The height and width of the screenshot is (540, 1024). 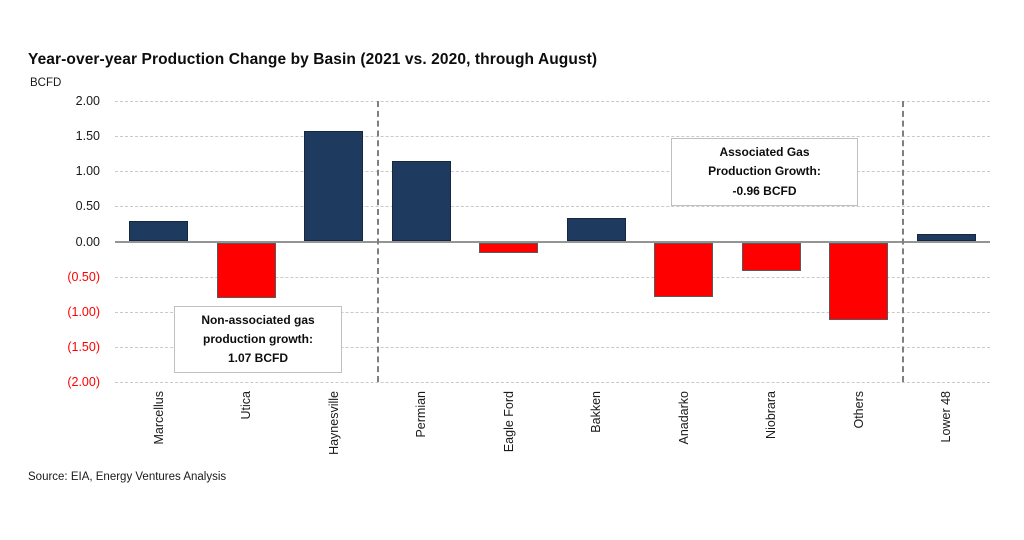 What do you see at coordinates (246, 405) in the screenshot?
I see `x-axis-label-utica: Utica` at bounding box center [246, 405].